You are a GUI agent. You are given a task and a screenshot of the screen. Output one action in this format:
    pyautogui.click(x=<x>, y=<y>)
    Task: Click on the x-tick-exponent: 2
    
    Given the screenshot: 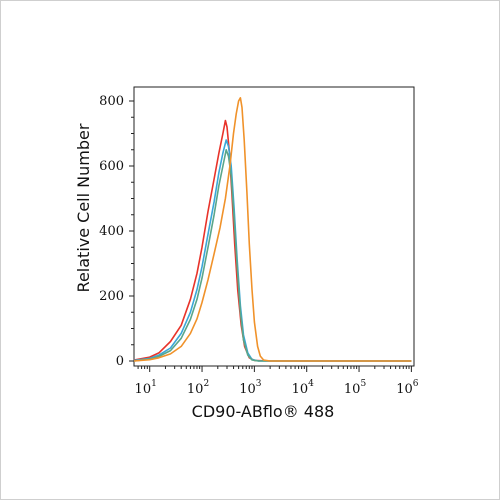 What is the action you would take?
    pyautogui.click(x=206, y=384)
    